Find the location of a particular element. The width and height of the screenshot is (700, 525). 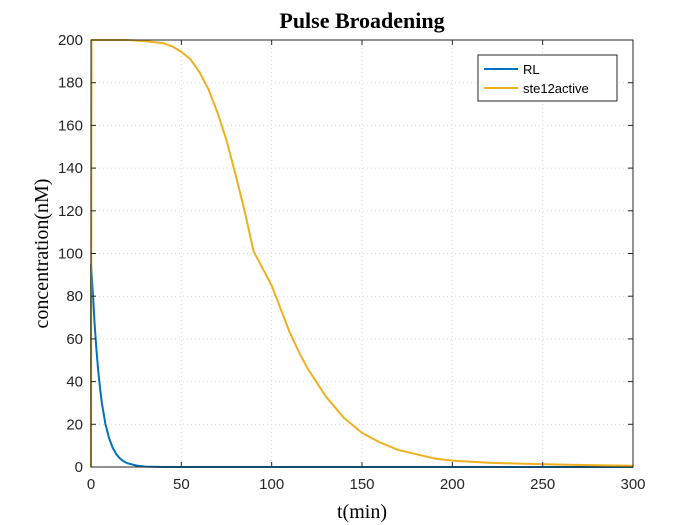

legend: RL ste12active is located at coordinates (547, 78).